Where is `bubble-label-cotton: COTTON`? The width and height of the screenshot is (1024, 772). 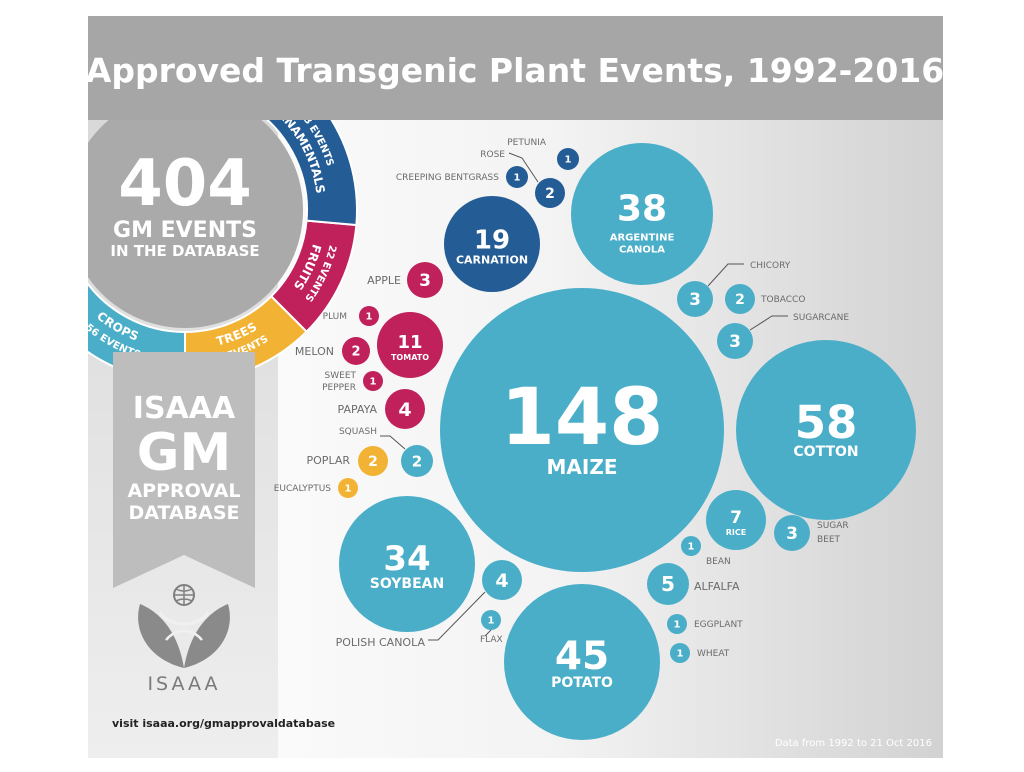
bubble-label-cotton: COTTON is located at coordinates (825, 452).